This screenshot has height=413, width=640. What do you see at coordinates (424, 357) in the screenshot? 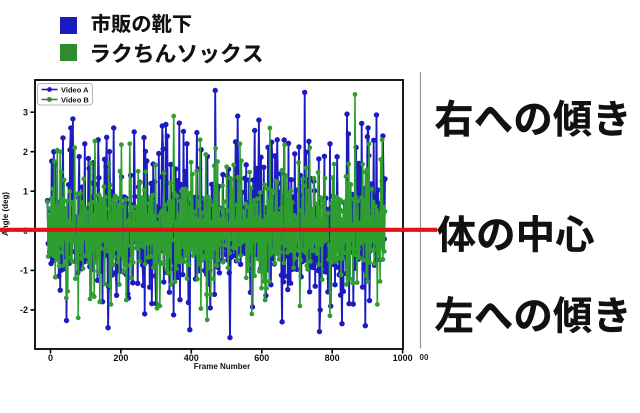
I see `svg-text: 00` at bounding box center [424, 357].